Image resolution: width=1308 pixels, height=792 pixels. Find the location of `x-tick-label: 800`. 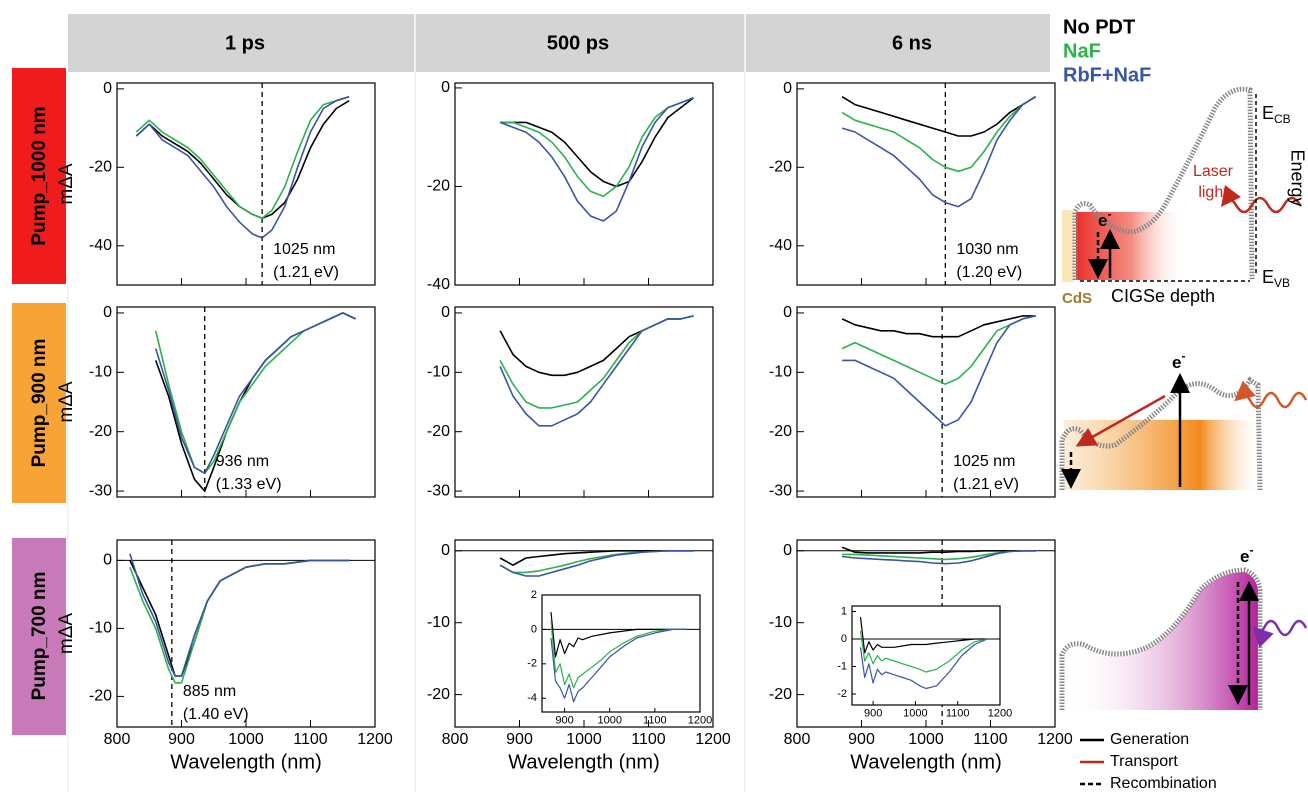

x-tick-label: 800 is located at coordinates (455, 739).